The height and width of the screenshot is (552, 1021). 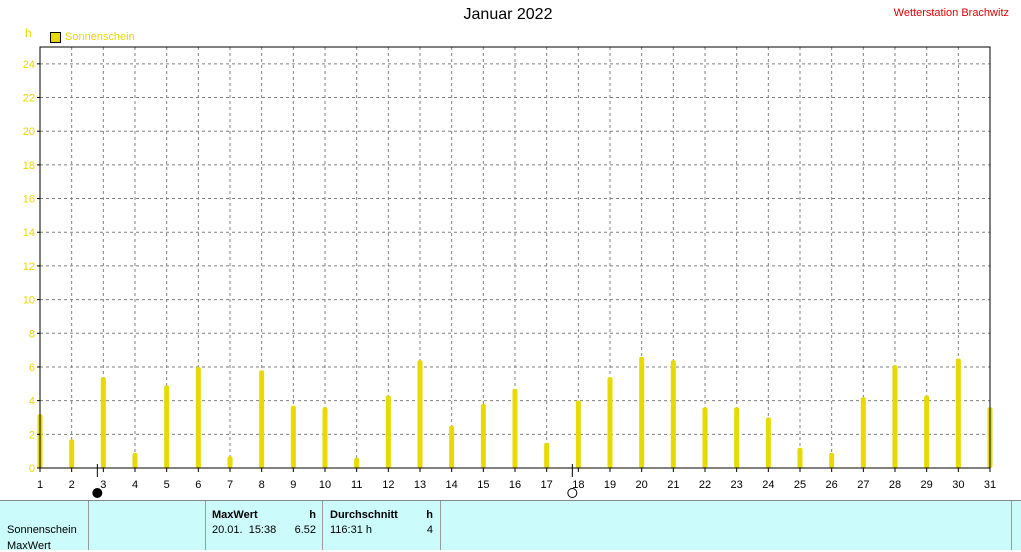 I want to click on x-tick-label: 1, so click(x=40, y=485).